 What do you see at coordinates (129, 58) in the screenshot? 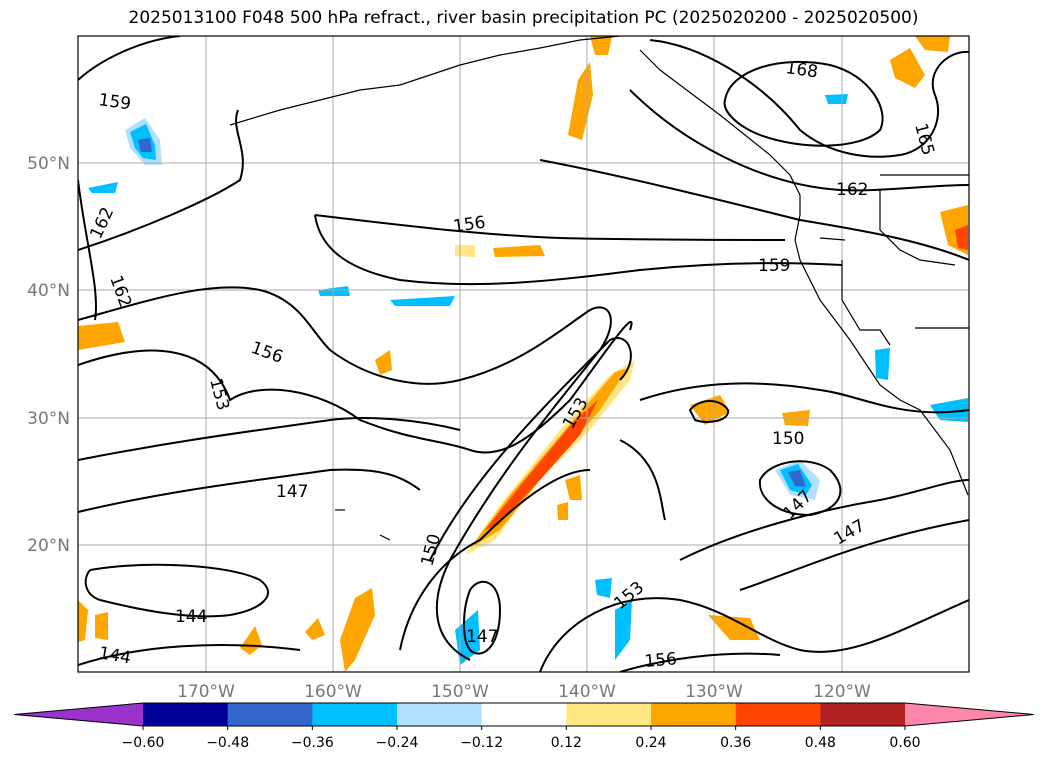
I see `contour-159-north` at bounding box center [129, 58].